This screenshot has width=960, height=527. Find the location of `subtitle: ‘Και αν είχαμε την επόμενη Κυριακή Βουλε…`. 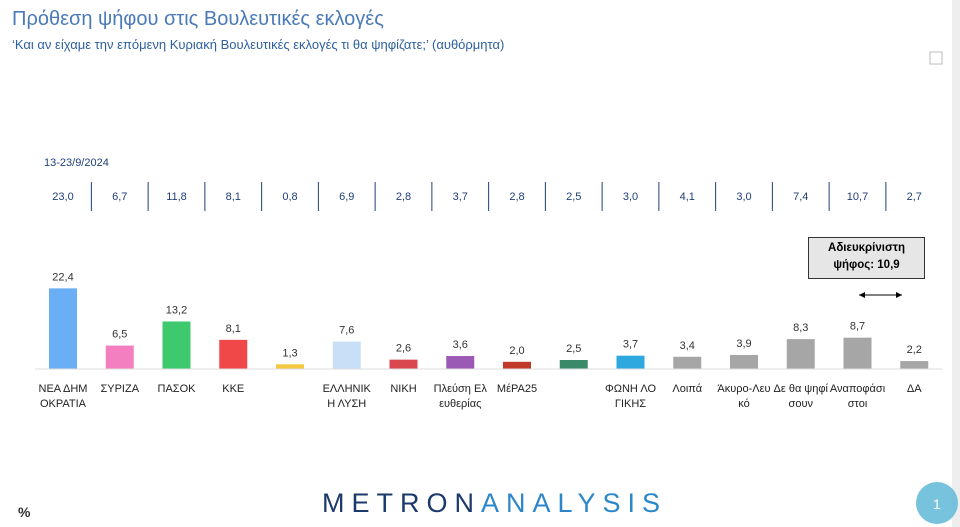

subtitle: ‘Και αν είχαμε την επόμενη Κυριακή Βουλε… is located at coordinates (258, 44).